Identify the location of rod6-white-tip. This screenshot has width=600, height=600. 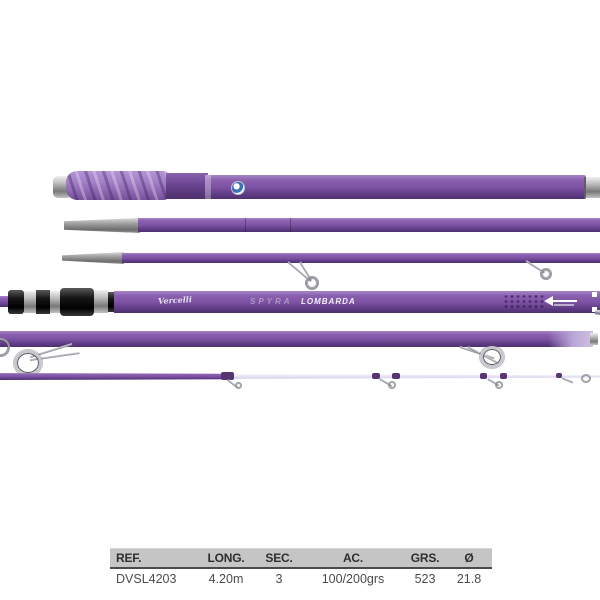
(414, 376).